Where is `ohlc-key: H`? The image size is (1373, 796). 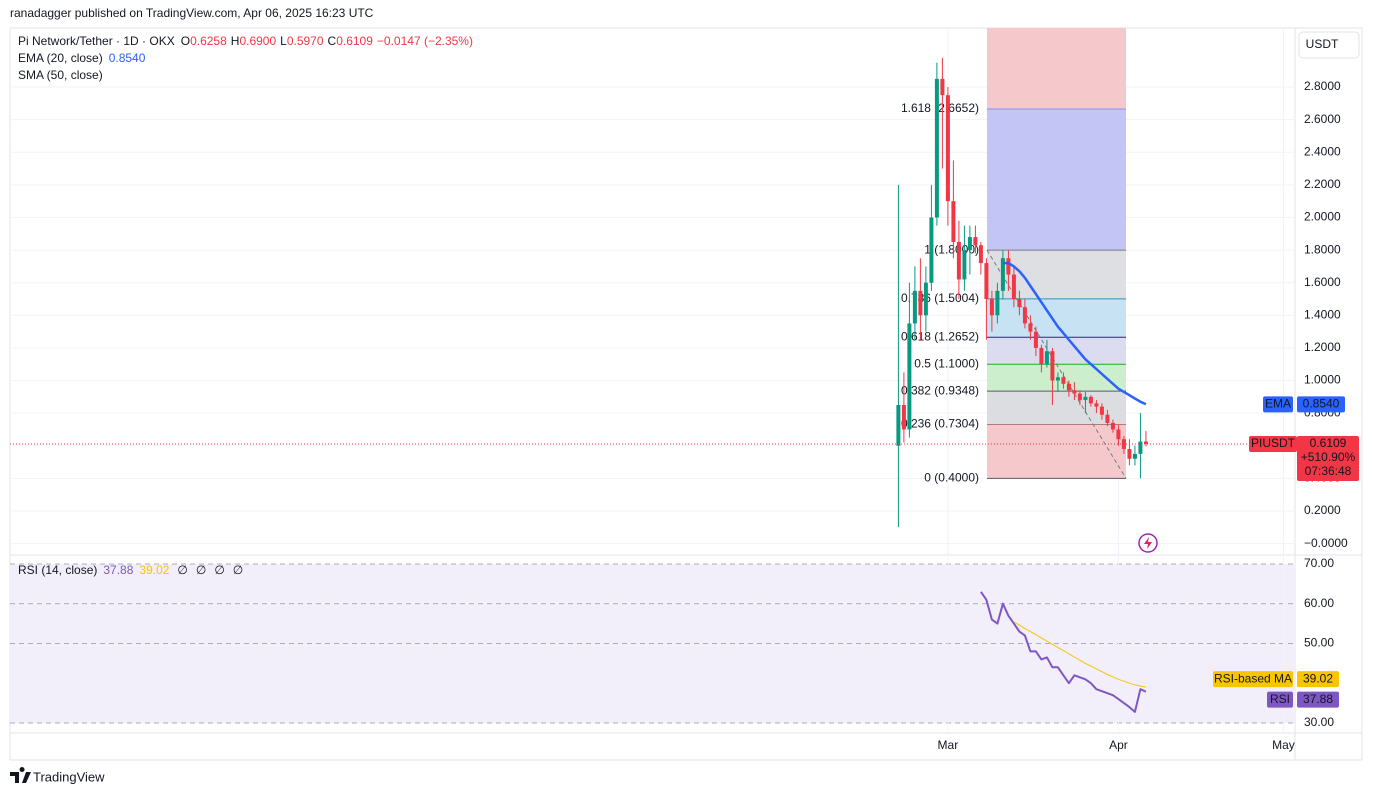 ohlc-key: H is located at coordinates (235, 41).